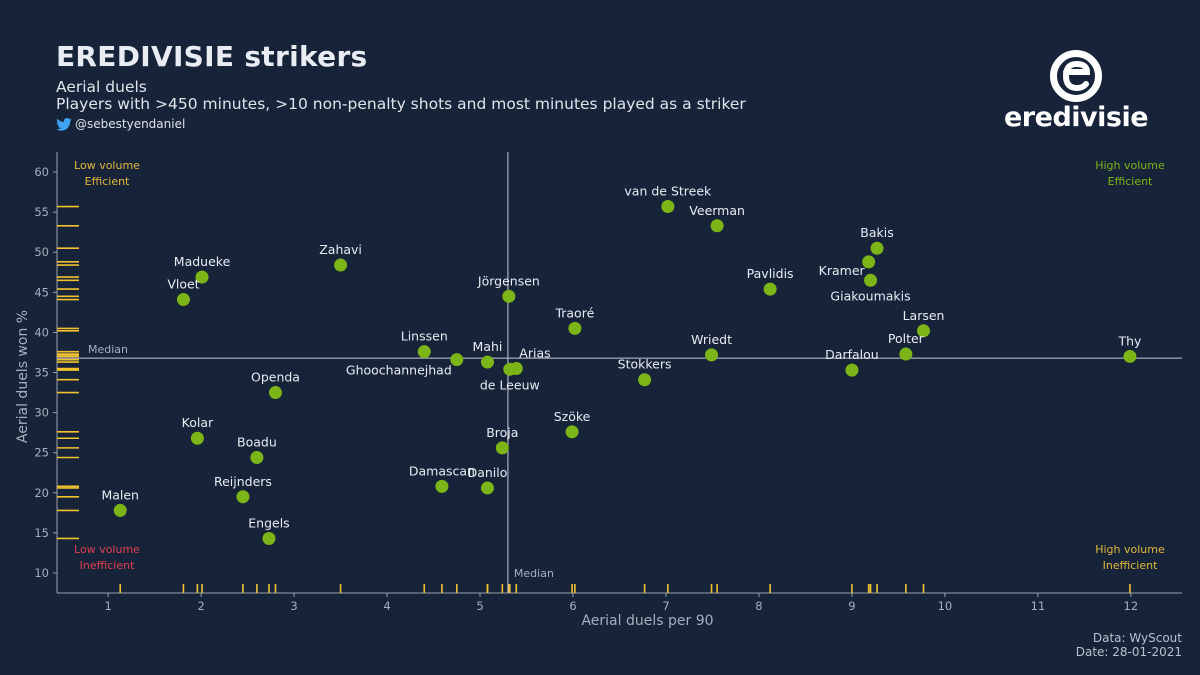 This screenshot has width=1200, height=675. I want to click on point-label: Kolar, so click(198, 422).